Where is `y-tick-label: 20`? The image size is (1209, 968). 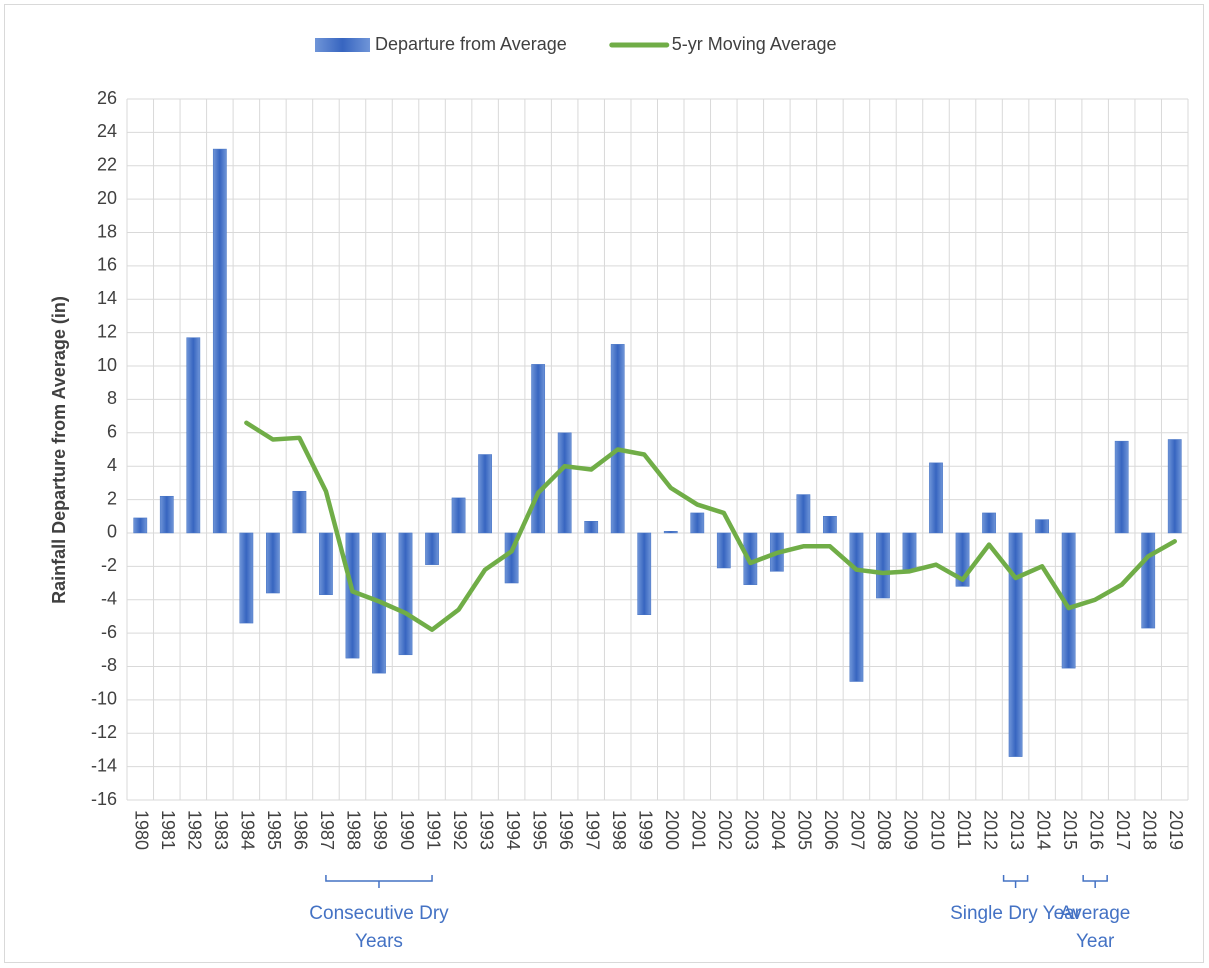
y-tick-label: 20 is located at coordinates (107, 198).